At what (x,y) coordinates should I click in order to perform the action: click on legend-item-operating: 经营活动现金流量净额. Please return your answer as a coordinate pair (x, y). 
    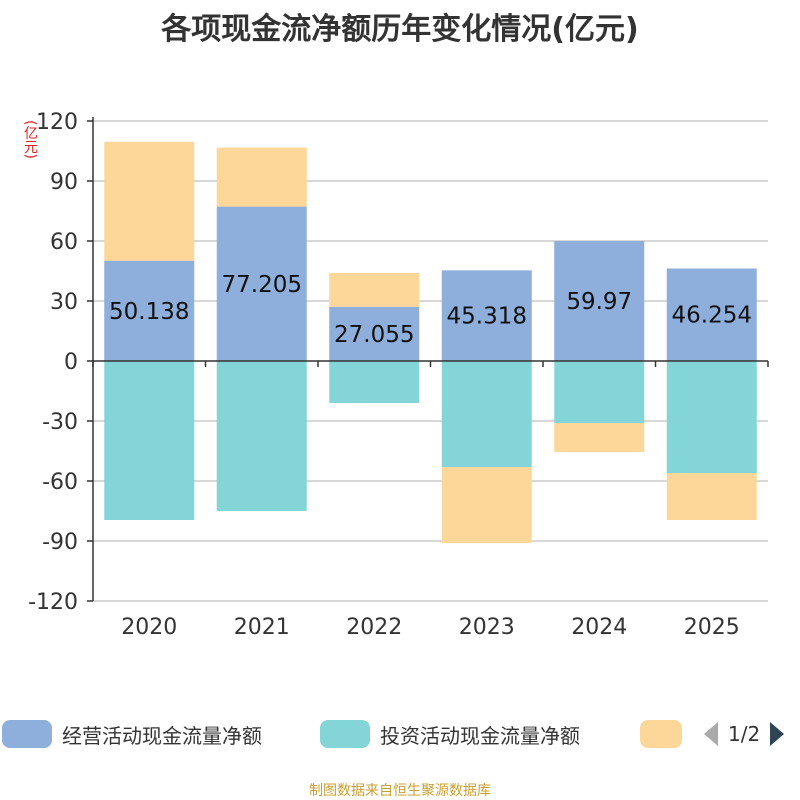
    Looking at the image, I should click on (132, 734).